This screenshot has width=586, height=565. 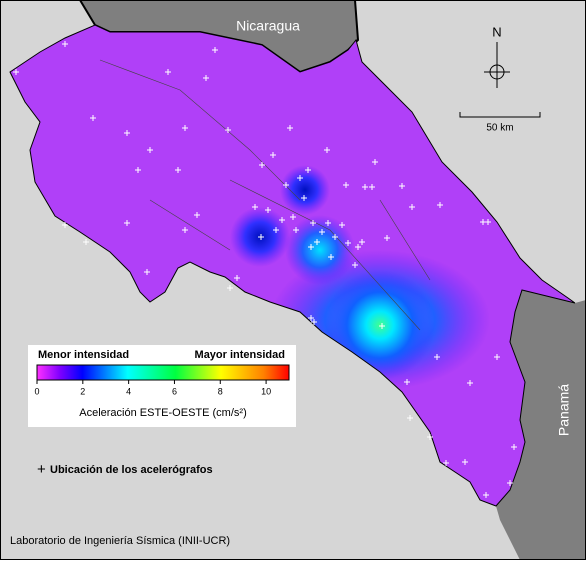 What do you see at coordinates (541, 425) in the screenshot?
I see `panama-land` at bounding box center [541, 425].